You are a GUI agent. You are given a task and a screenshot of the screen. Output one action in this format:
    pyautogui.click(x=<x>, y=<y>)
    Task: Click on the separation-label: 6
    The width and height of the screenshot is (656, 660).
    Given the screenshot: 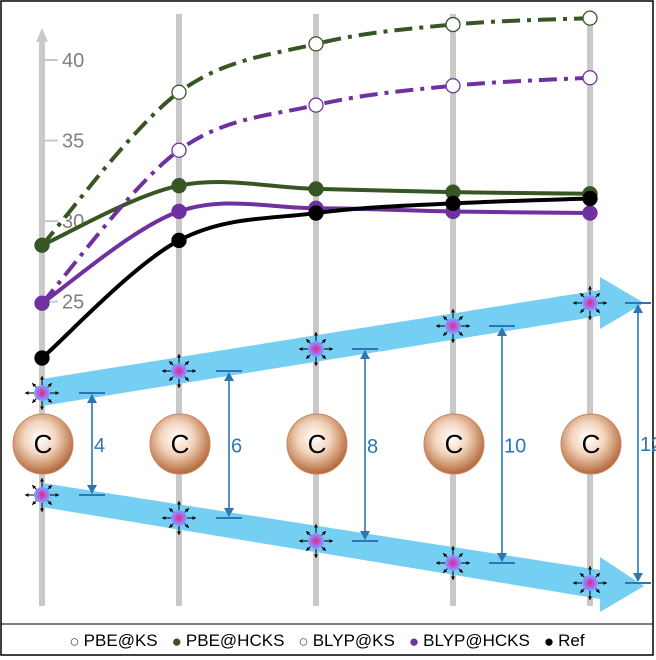 What is the action you would take?
    pyautogui.click(x=236, y=447)
    